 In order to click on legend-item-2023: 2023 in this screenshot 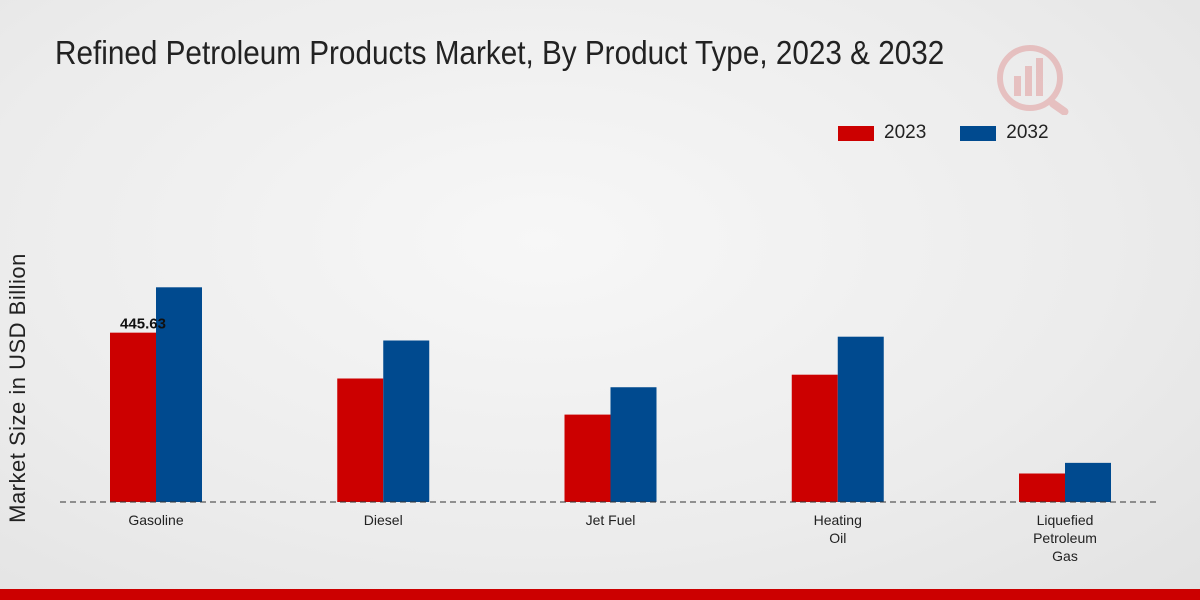, I will do `click(882, 133)`.